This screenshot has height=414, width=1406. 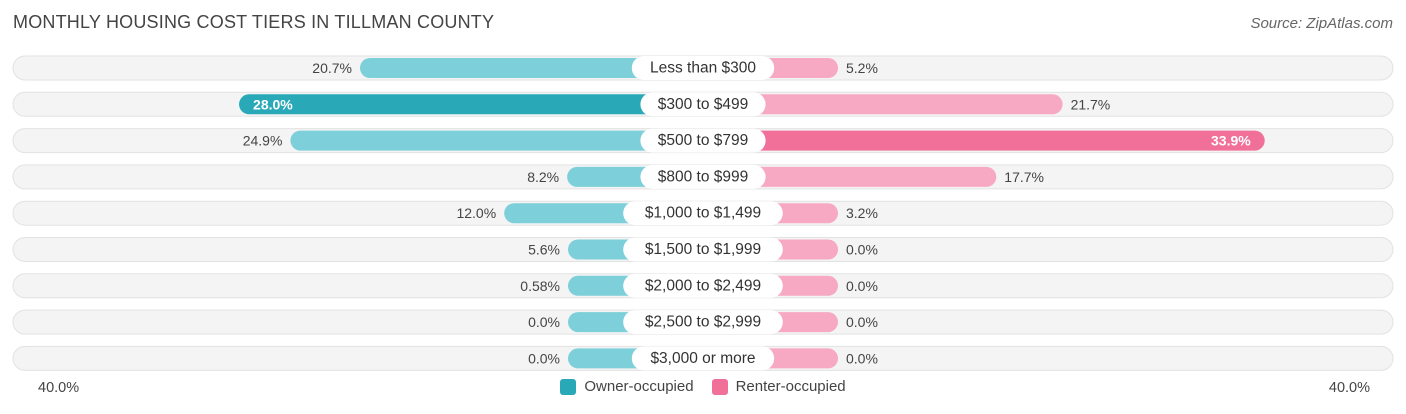 I want to click on category-label: Less than $300, so click(x=703, y=68).